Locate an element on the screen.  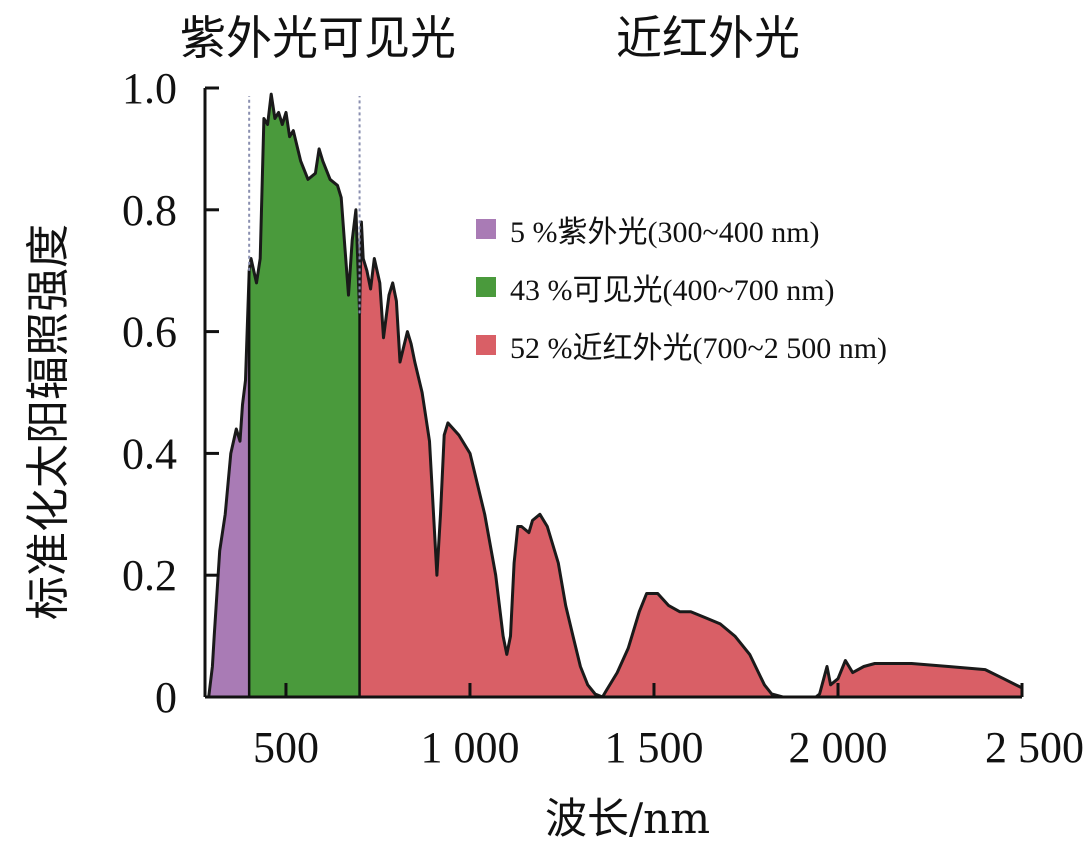
legend-swatch-uv is located at coordinates (486, 229).